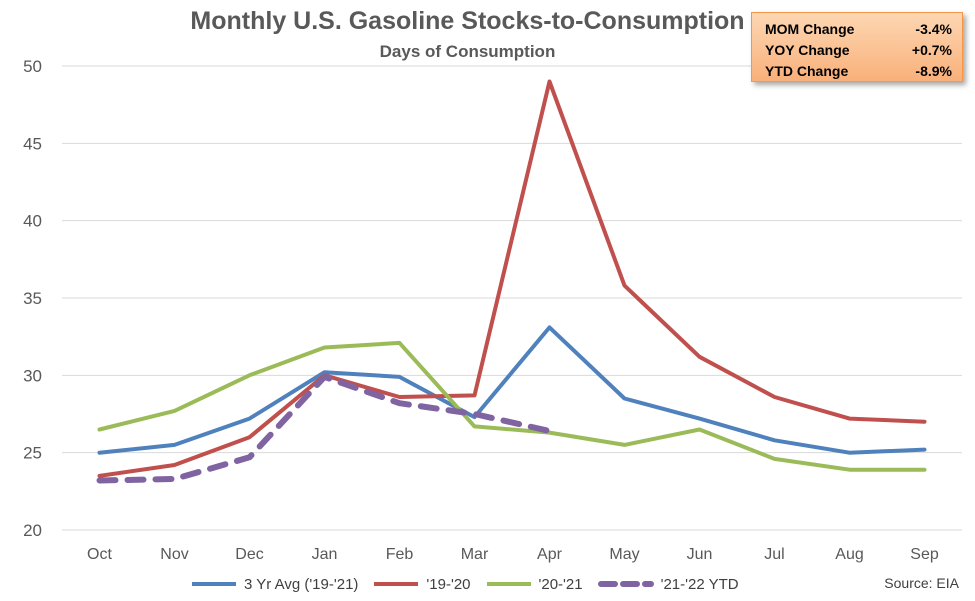 This screenshot has width=975, height=601. Describe the element at coordinates (32, 298) in the screenshot. I see `y-tick-label: 35` at that location.